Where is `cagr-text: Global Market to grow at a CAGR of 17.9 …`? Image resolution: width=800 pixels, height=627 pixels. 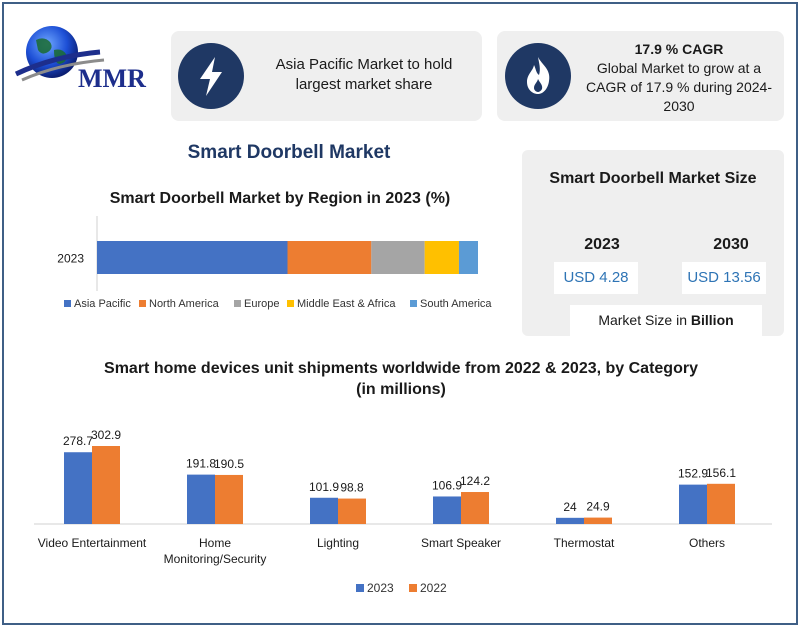 cagr-text: Global Market to grow at a CAGR of 17.9 … is located at coordinates (679, 87).